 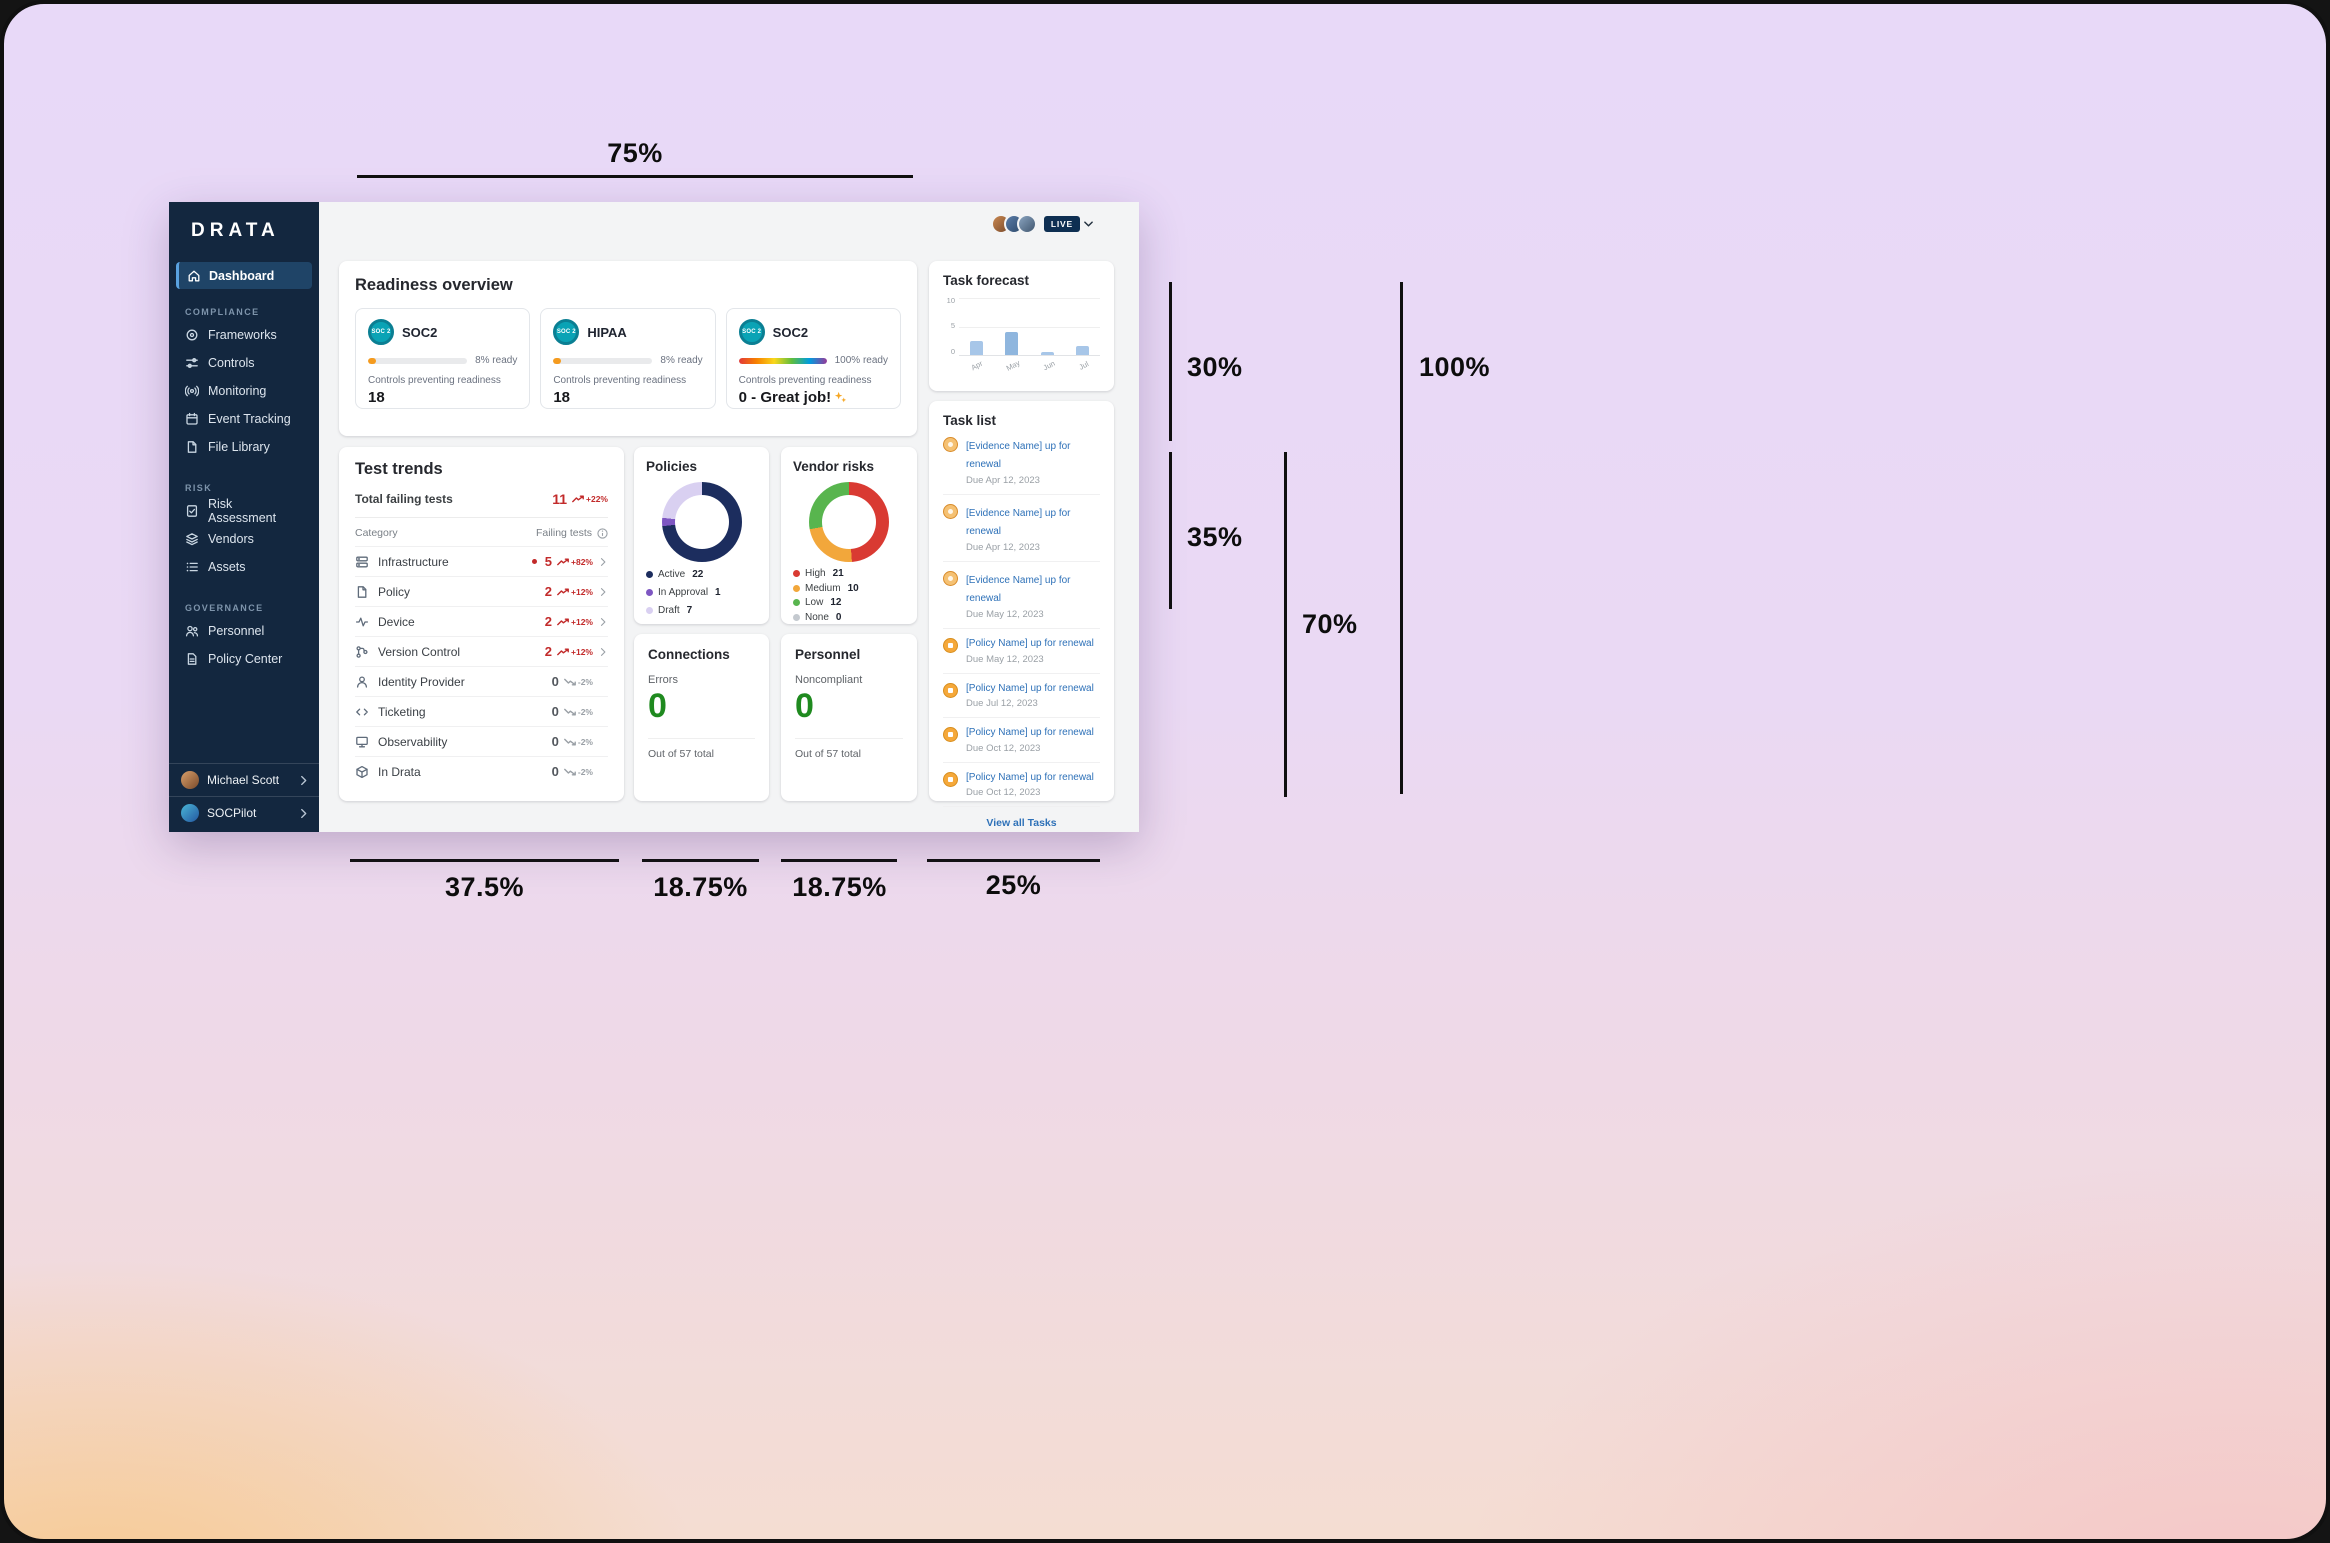 I want to click on sidebar-item-monitoring: Monitoring, so click(x=244, y=391).